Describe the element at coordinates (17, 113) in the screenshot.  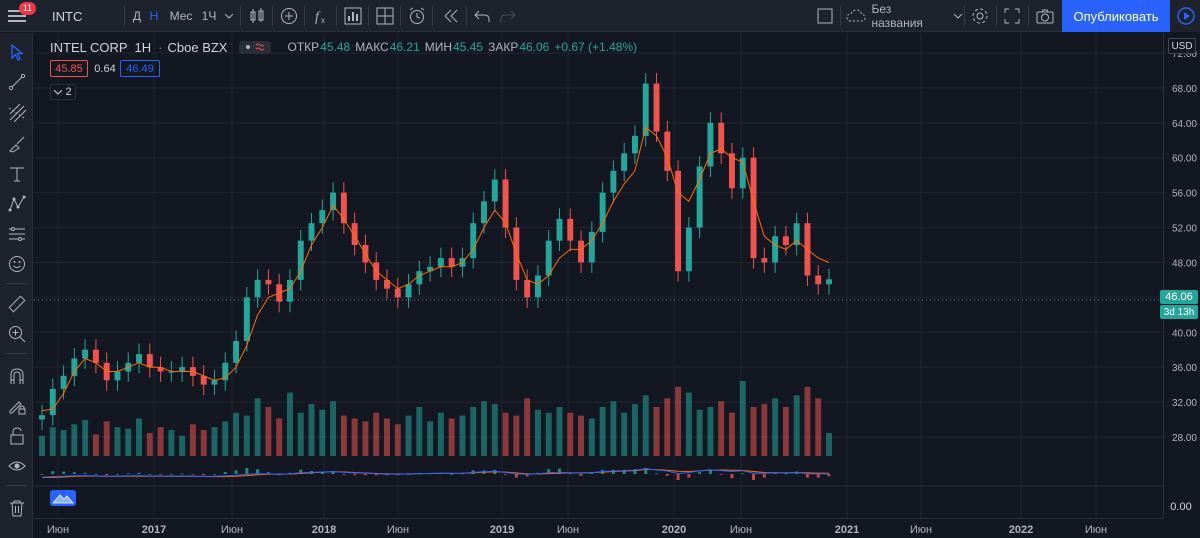
I see `pitchfork-tool` at that location.